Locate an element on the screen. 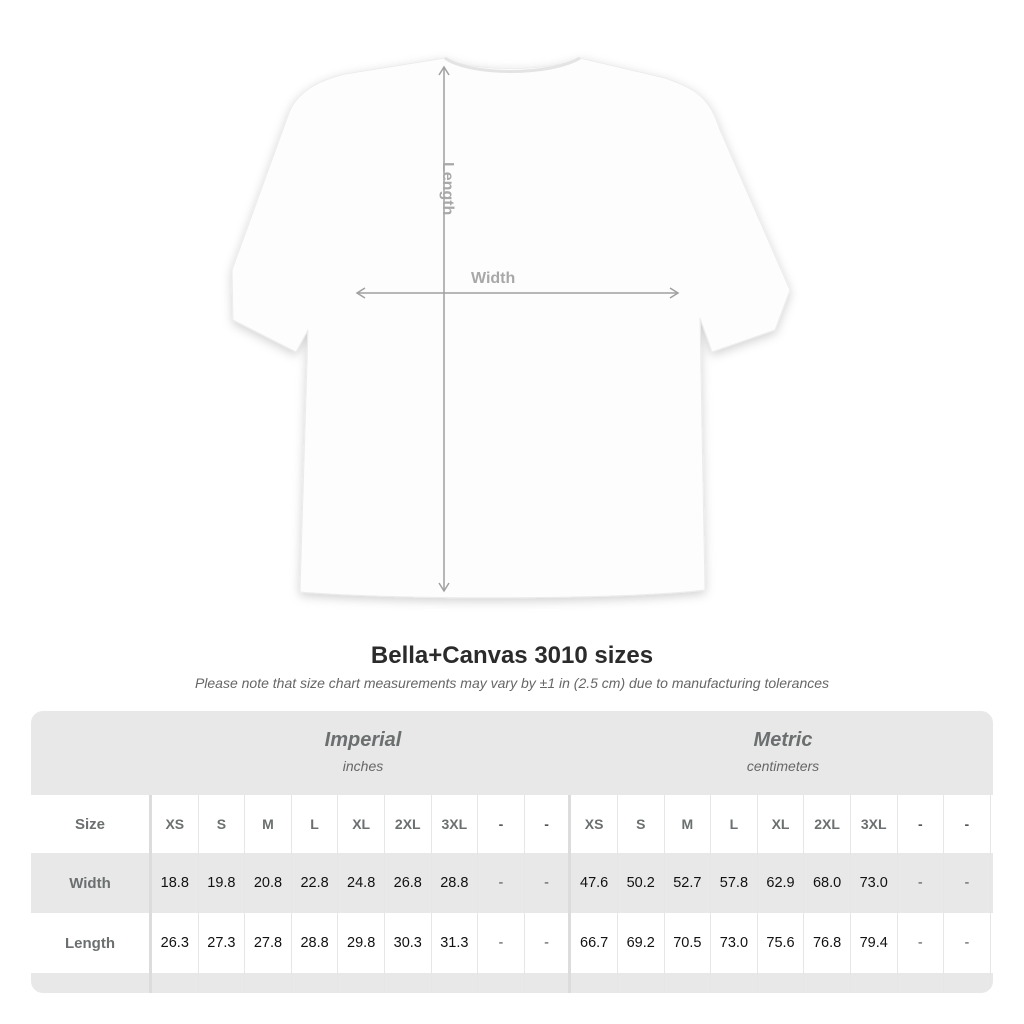 The height and width of the screenshot is (1024, 1024). metric-cell: 2XL is located at coordinates (827, 824).